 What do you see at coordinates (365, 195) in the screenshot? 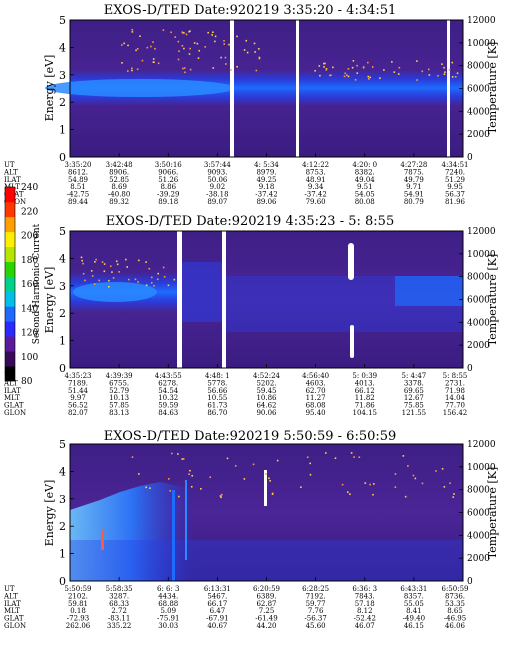
I see `orbit-cell: 54.05` at bounding box center [365, 195].